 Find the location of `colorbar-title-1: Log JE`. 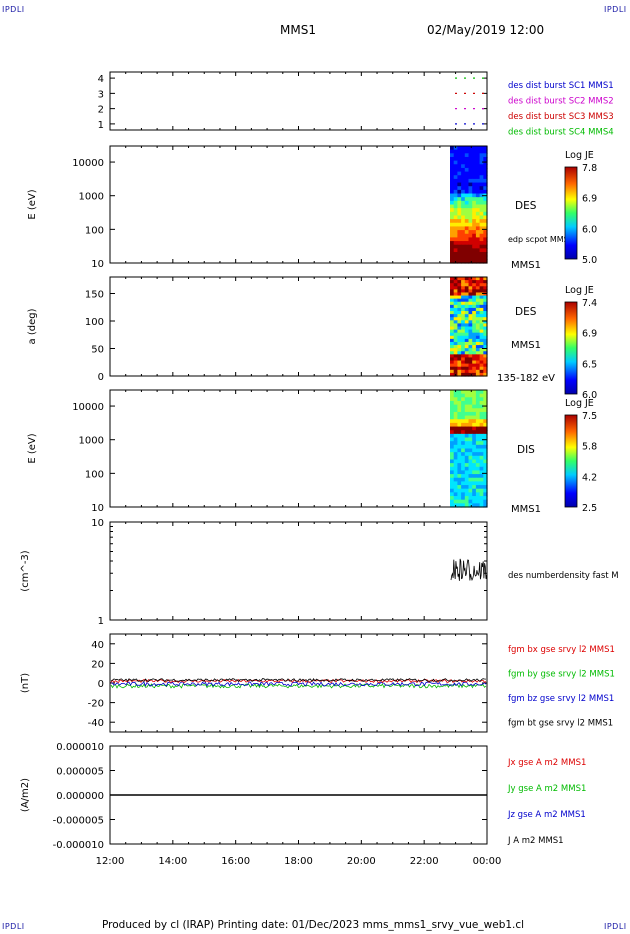

colorbar-title-1: Log JE is located at coordinates (579, 155).